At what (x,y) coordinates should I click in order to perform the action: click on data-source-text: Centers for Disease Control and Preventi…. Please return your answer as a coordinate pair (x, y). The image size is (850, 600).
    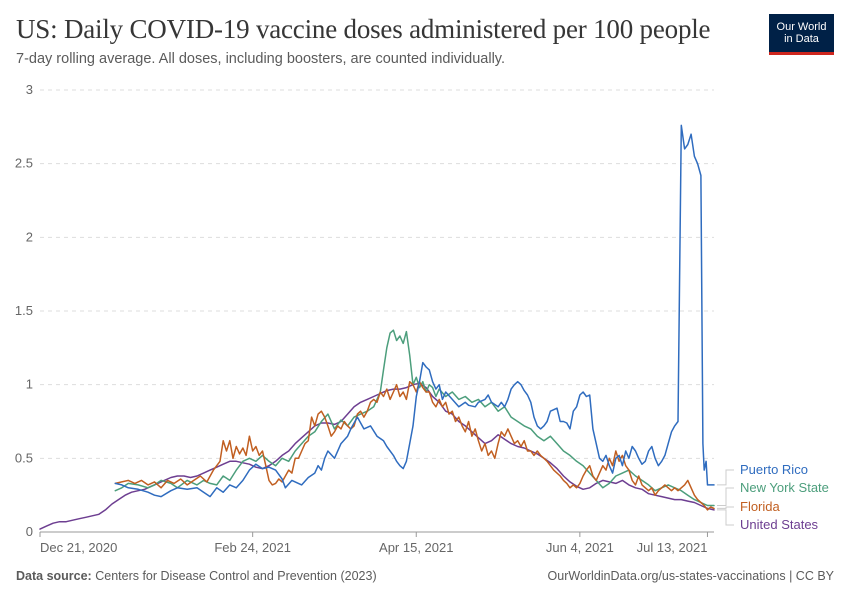
    Looking at the image, I should click on (236, 576).